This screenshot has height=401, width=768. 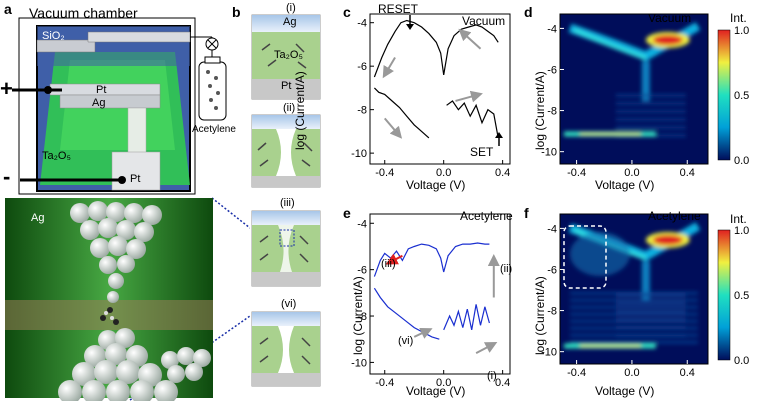 What do you see at coordinates (398, 9) in the screenshot?
I see `reset-label: RESET` at bounding box center [398, 9].